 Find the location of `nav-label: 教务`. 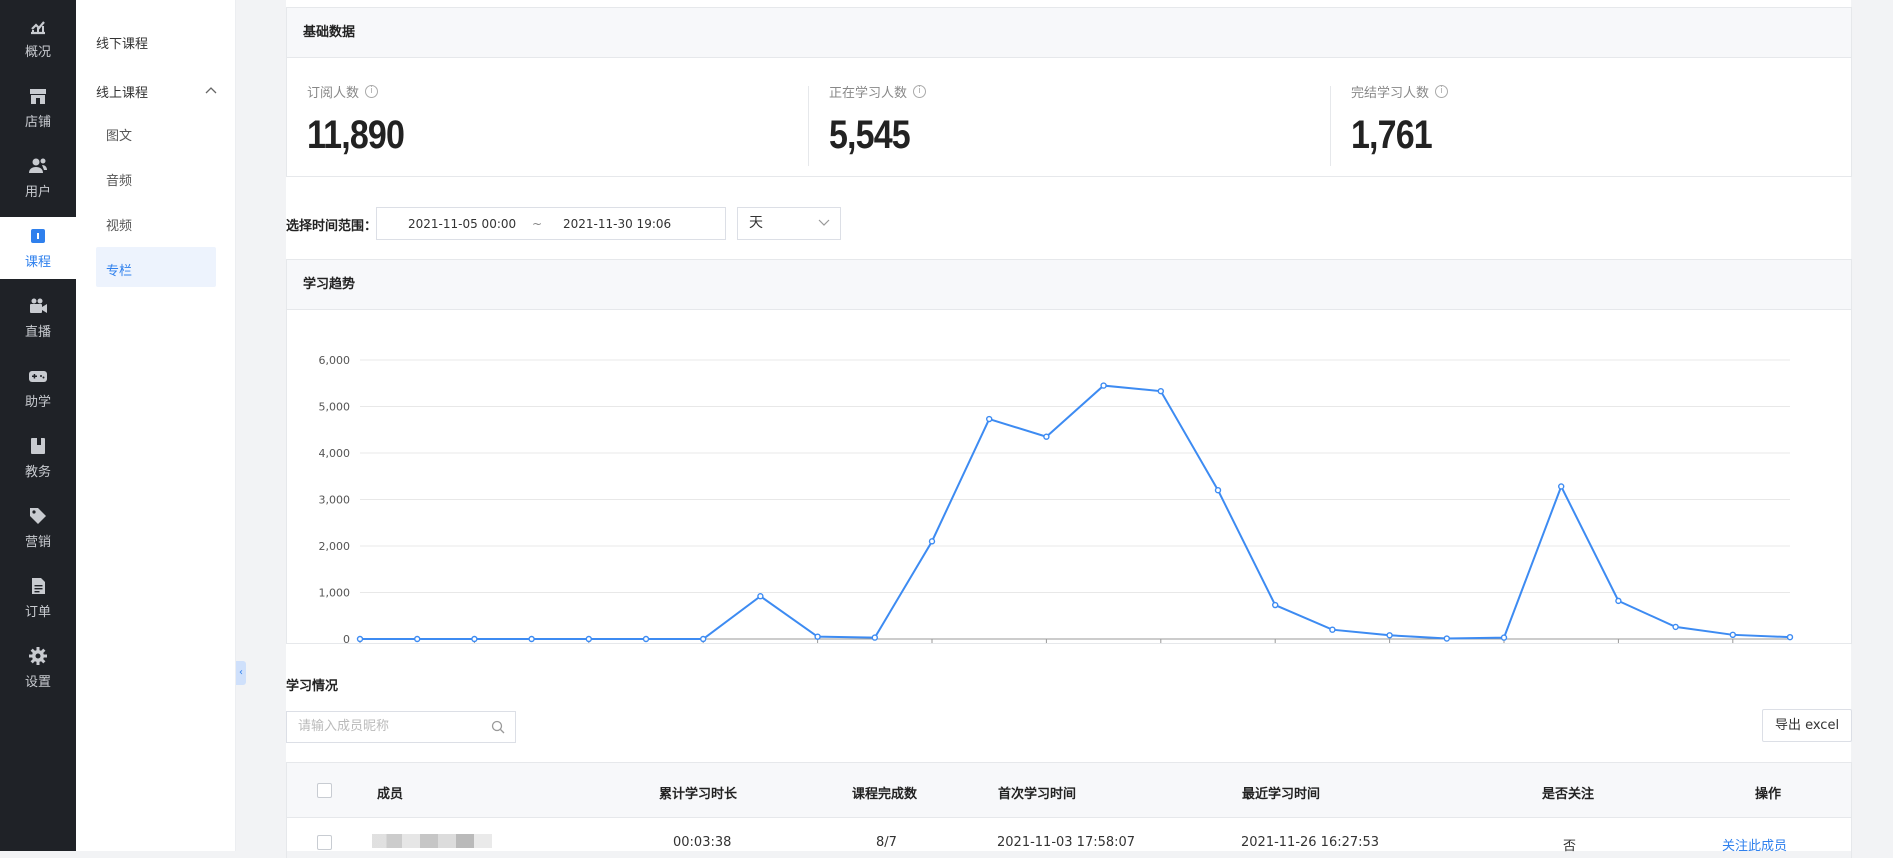

nav-label: 教务 is located at coordinates (37, 472).